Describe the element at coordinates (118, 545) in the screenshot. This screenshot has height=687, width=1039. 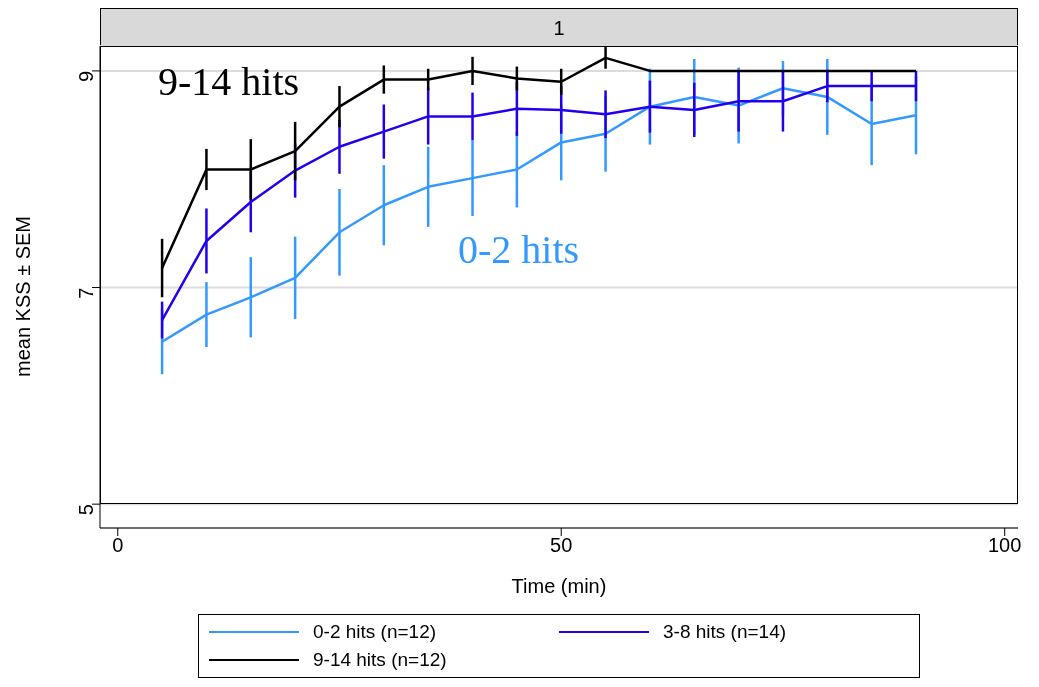
I see `x-tick-label: 0` at that location.